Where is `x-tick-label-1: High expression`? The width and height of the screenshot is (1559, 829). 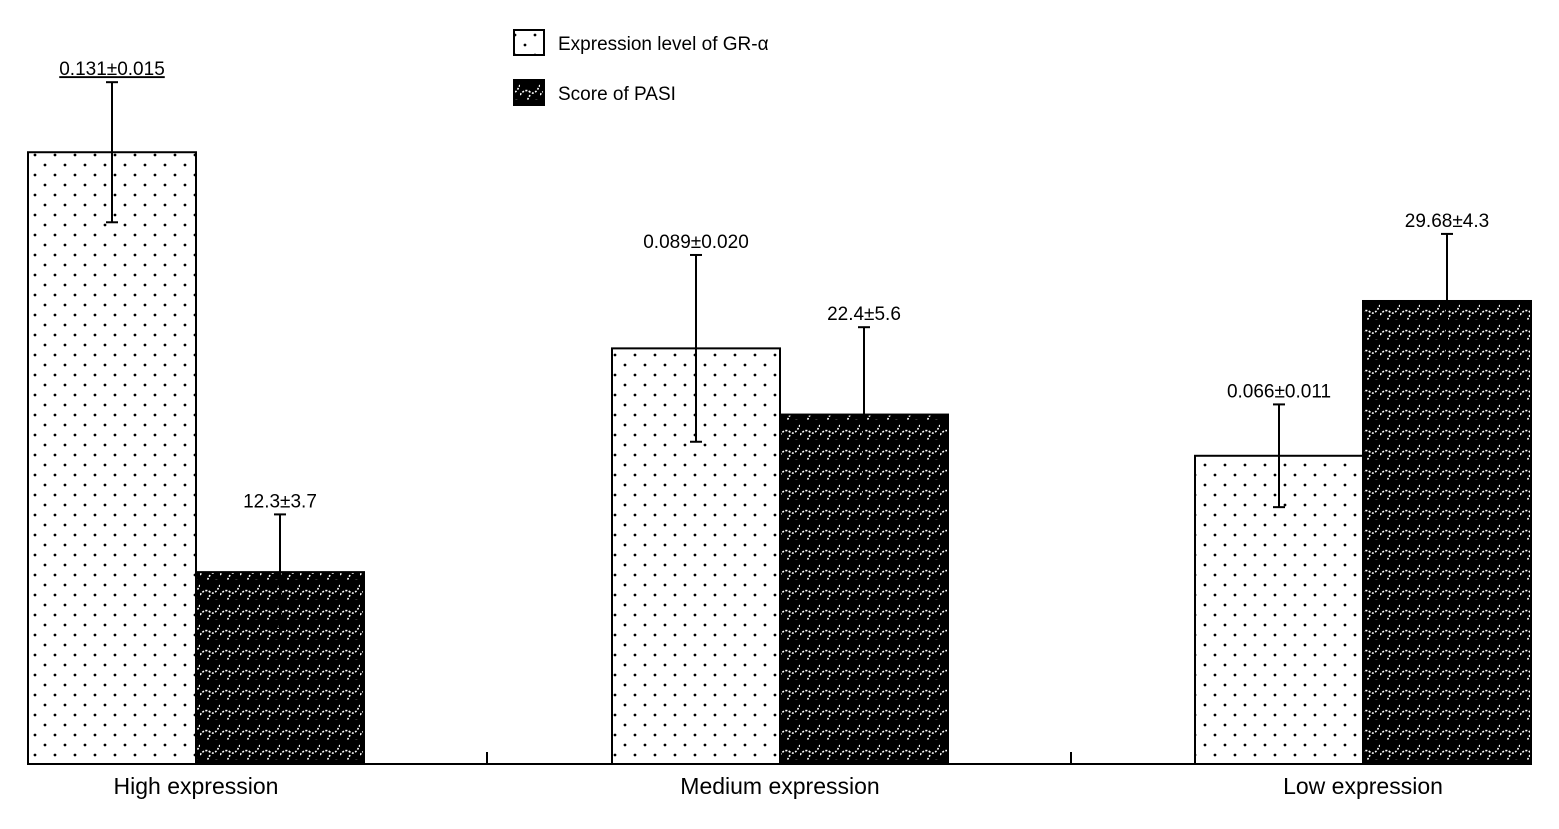 x-tick-label-1: High expression is located at coordinates (196, 786).